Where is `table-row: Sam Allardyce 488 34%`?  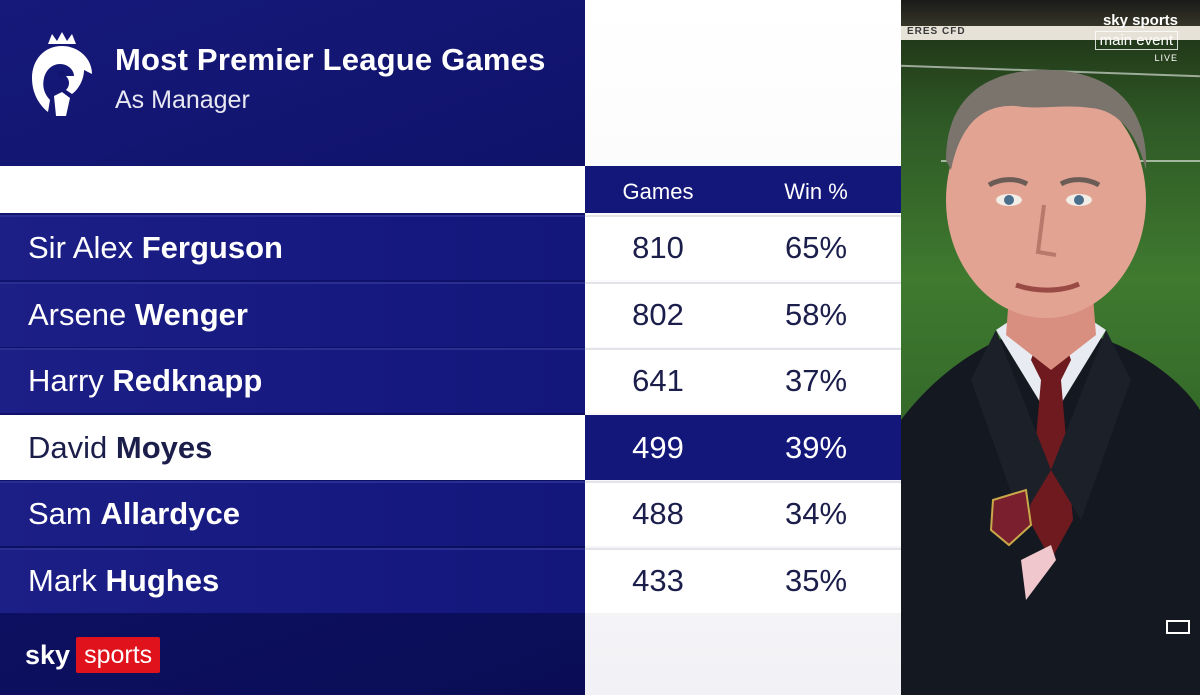
table-row: Sam Allardyce 488 34% is located at coordinates (450, 513).